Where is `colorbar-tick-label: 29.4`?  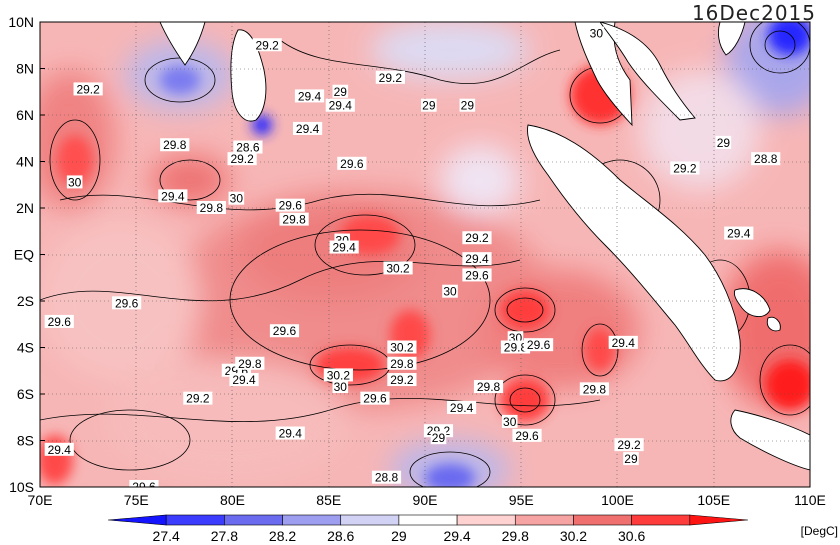
colorbar-tick-label: 29.4 is located at coordinates (456, 536).